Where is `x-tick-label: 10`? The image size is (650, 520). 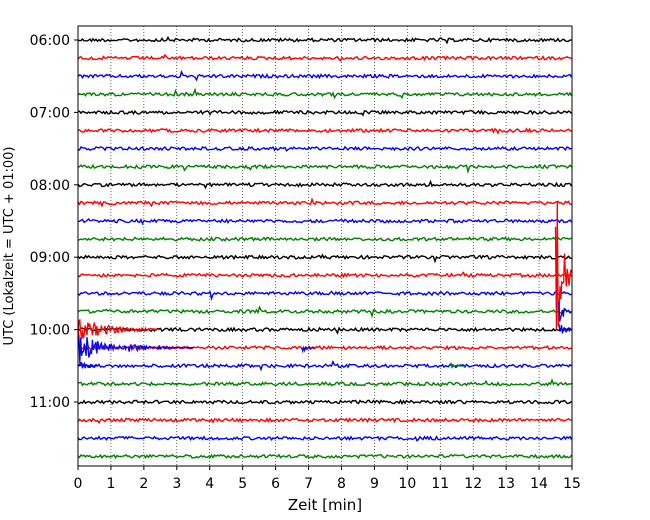
x-tick-label: 10 is located at coordinates (407, 484).